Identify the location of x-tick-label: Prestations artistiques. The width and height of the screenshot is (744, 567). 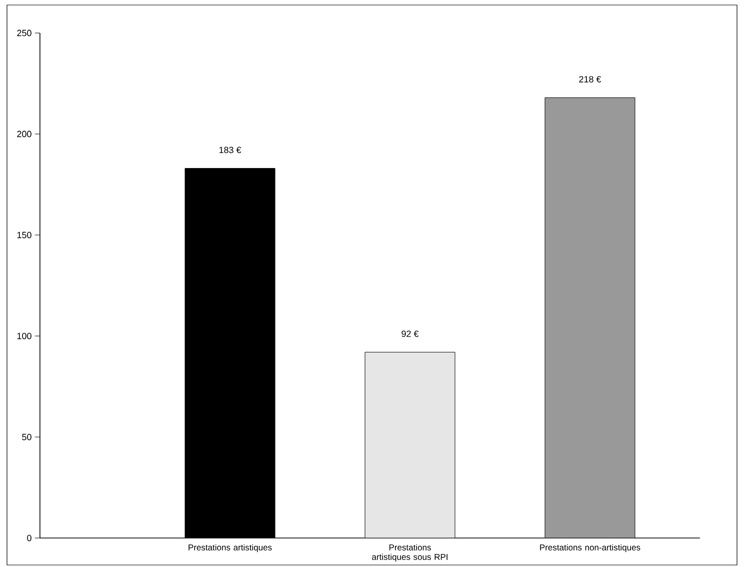
(230, 548).